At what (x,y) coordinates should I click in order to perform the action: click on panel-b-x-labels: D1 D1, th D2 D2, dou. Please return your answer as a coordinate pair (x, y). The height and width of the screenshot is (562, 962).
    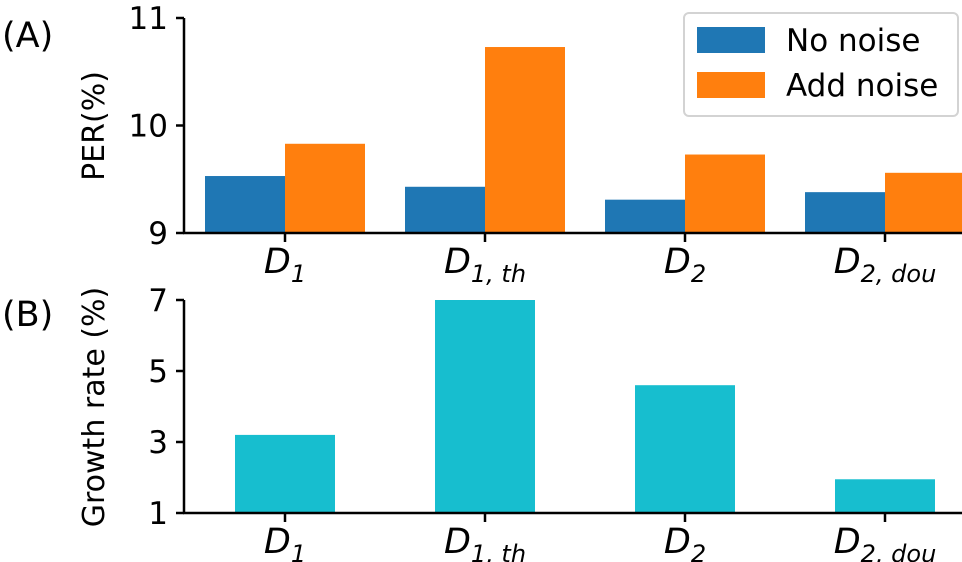
    Looking at the image, I should click on (600, 537).